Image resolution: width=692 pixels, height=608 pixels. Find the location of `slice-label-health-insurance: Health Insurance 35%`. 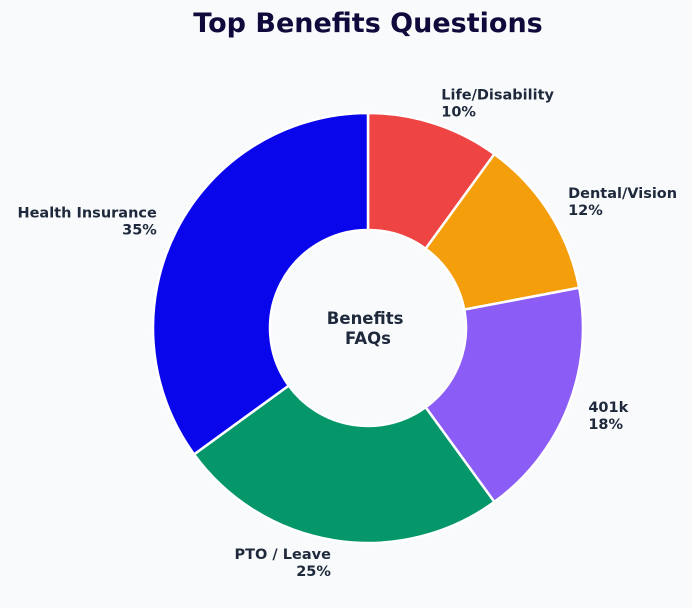

slice-label-health-insurance: Health Insurance 35% is located at coordinates (87, 221).